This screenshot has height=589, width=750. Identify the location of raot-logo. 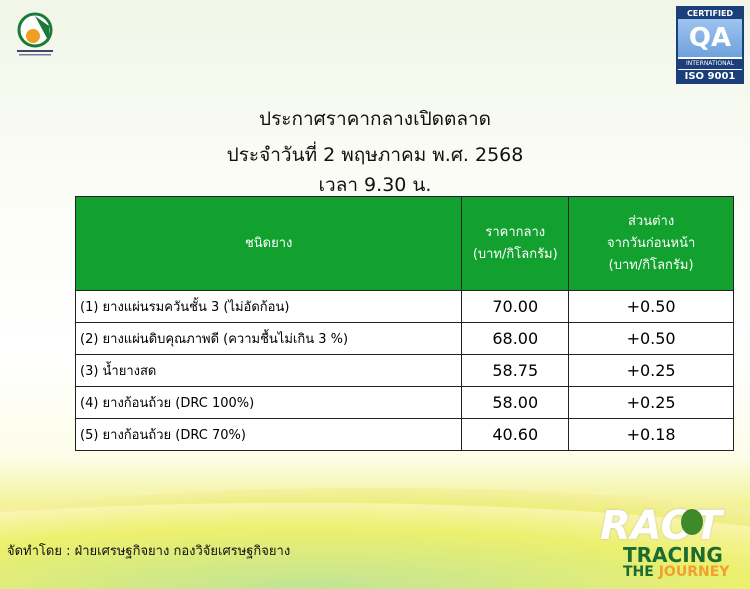
(35, 34).